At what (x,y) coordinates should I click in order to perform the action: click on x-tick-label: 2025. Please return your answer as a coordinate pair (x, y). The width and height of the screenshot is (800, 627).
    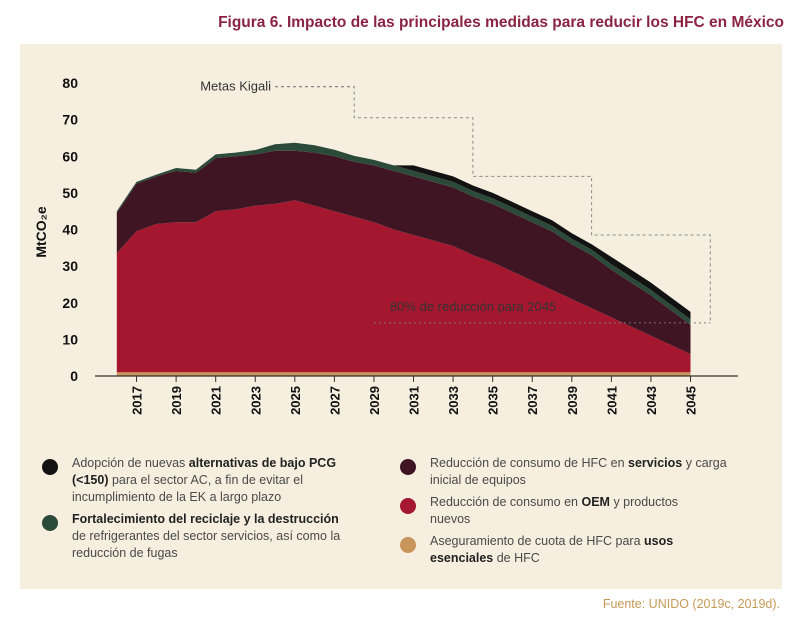
    Looking at the image, I should click on (295, 400).